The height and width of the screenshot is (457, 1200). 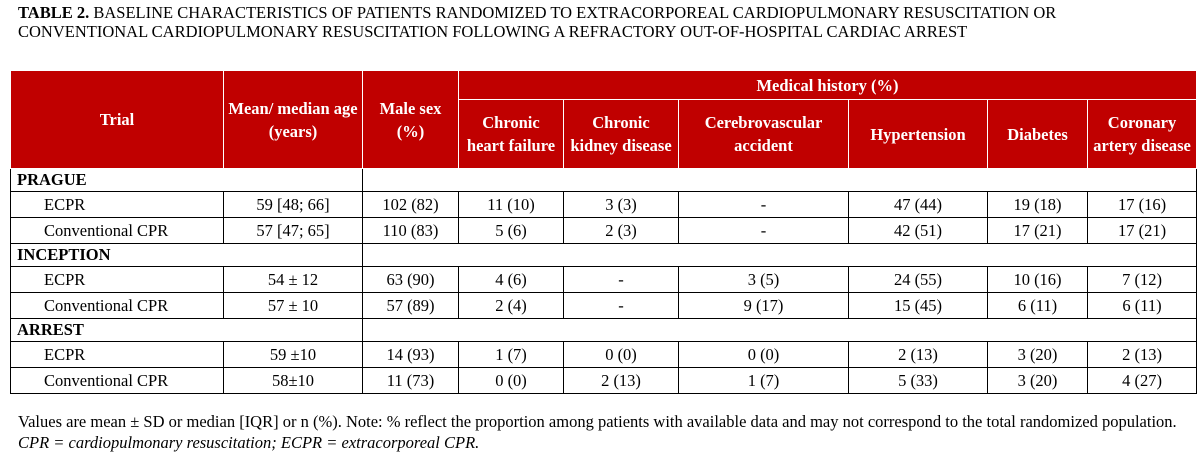 What do you see at coordinates (1142, 354) in the screenshot?
I see `cell-cad: 2 (13)` at bounding box center [1142, 354].